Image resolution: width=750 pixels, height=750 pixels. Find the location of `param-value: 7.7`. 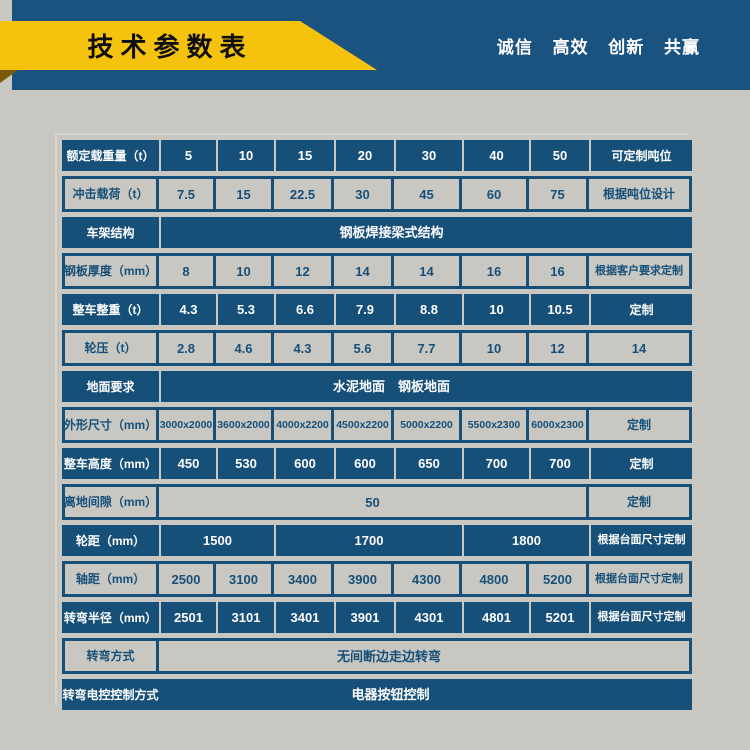

param-value: 7.7 is located at coordinates (426, 348).